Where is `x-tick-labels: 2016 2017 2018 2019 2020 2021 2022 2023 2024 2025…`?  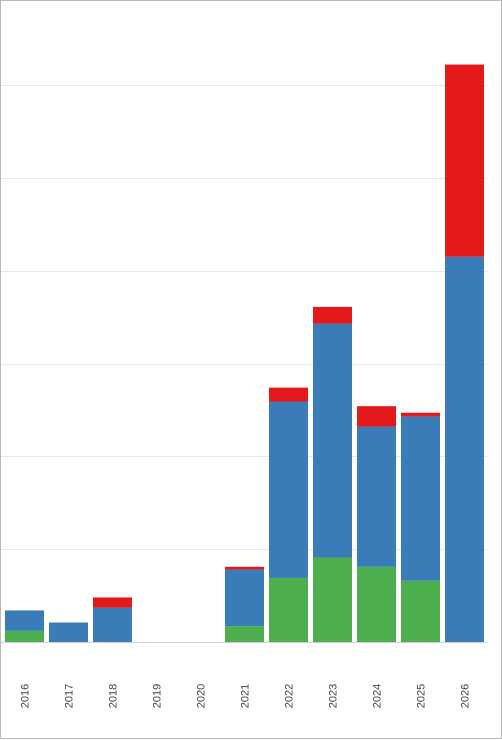
x-tick-labels: 2016 2017 2018 2019 2020 2021 2022 2023 2024 2025… is located at coordinates (246, 696).